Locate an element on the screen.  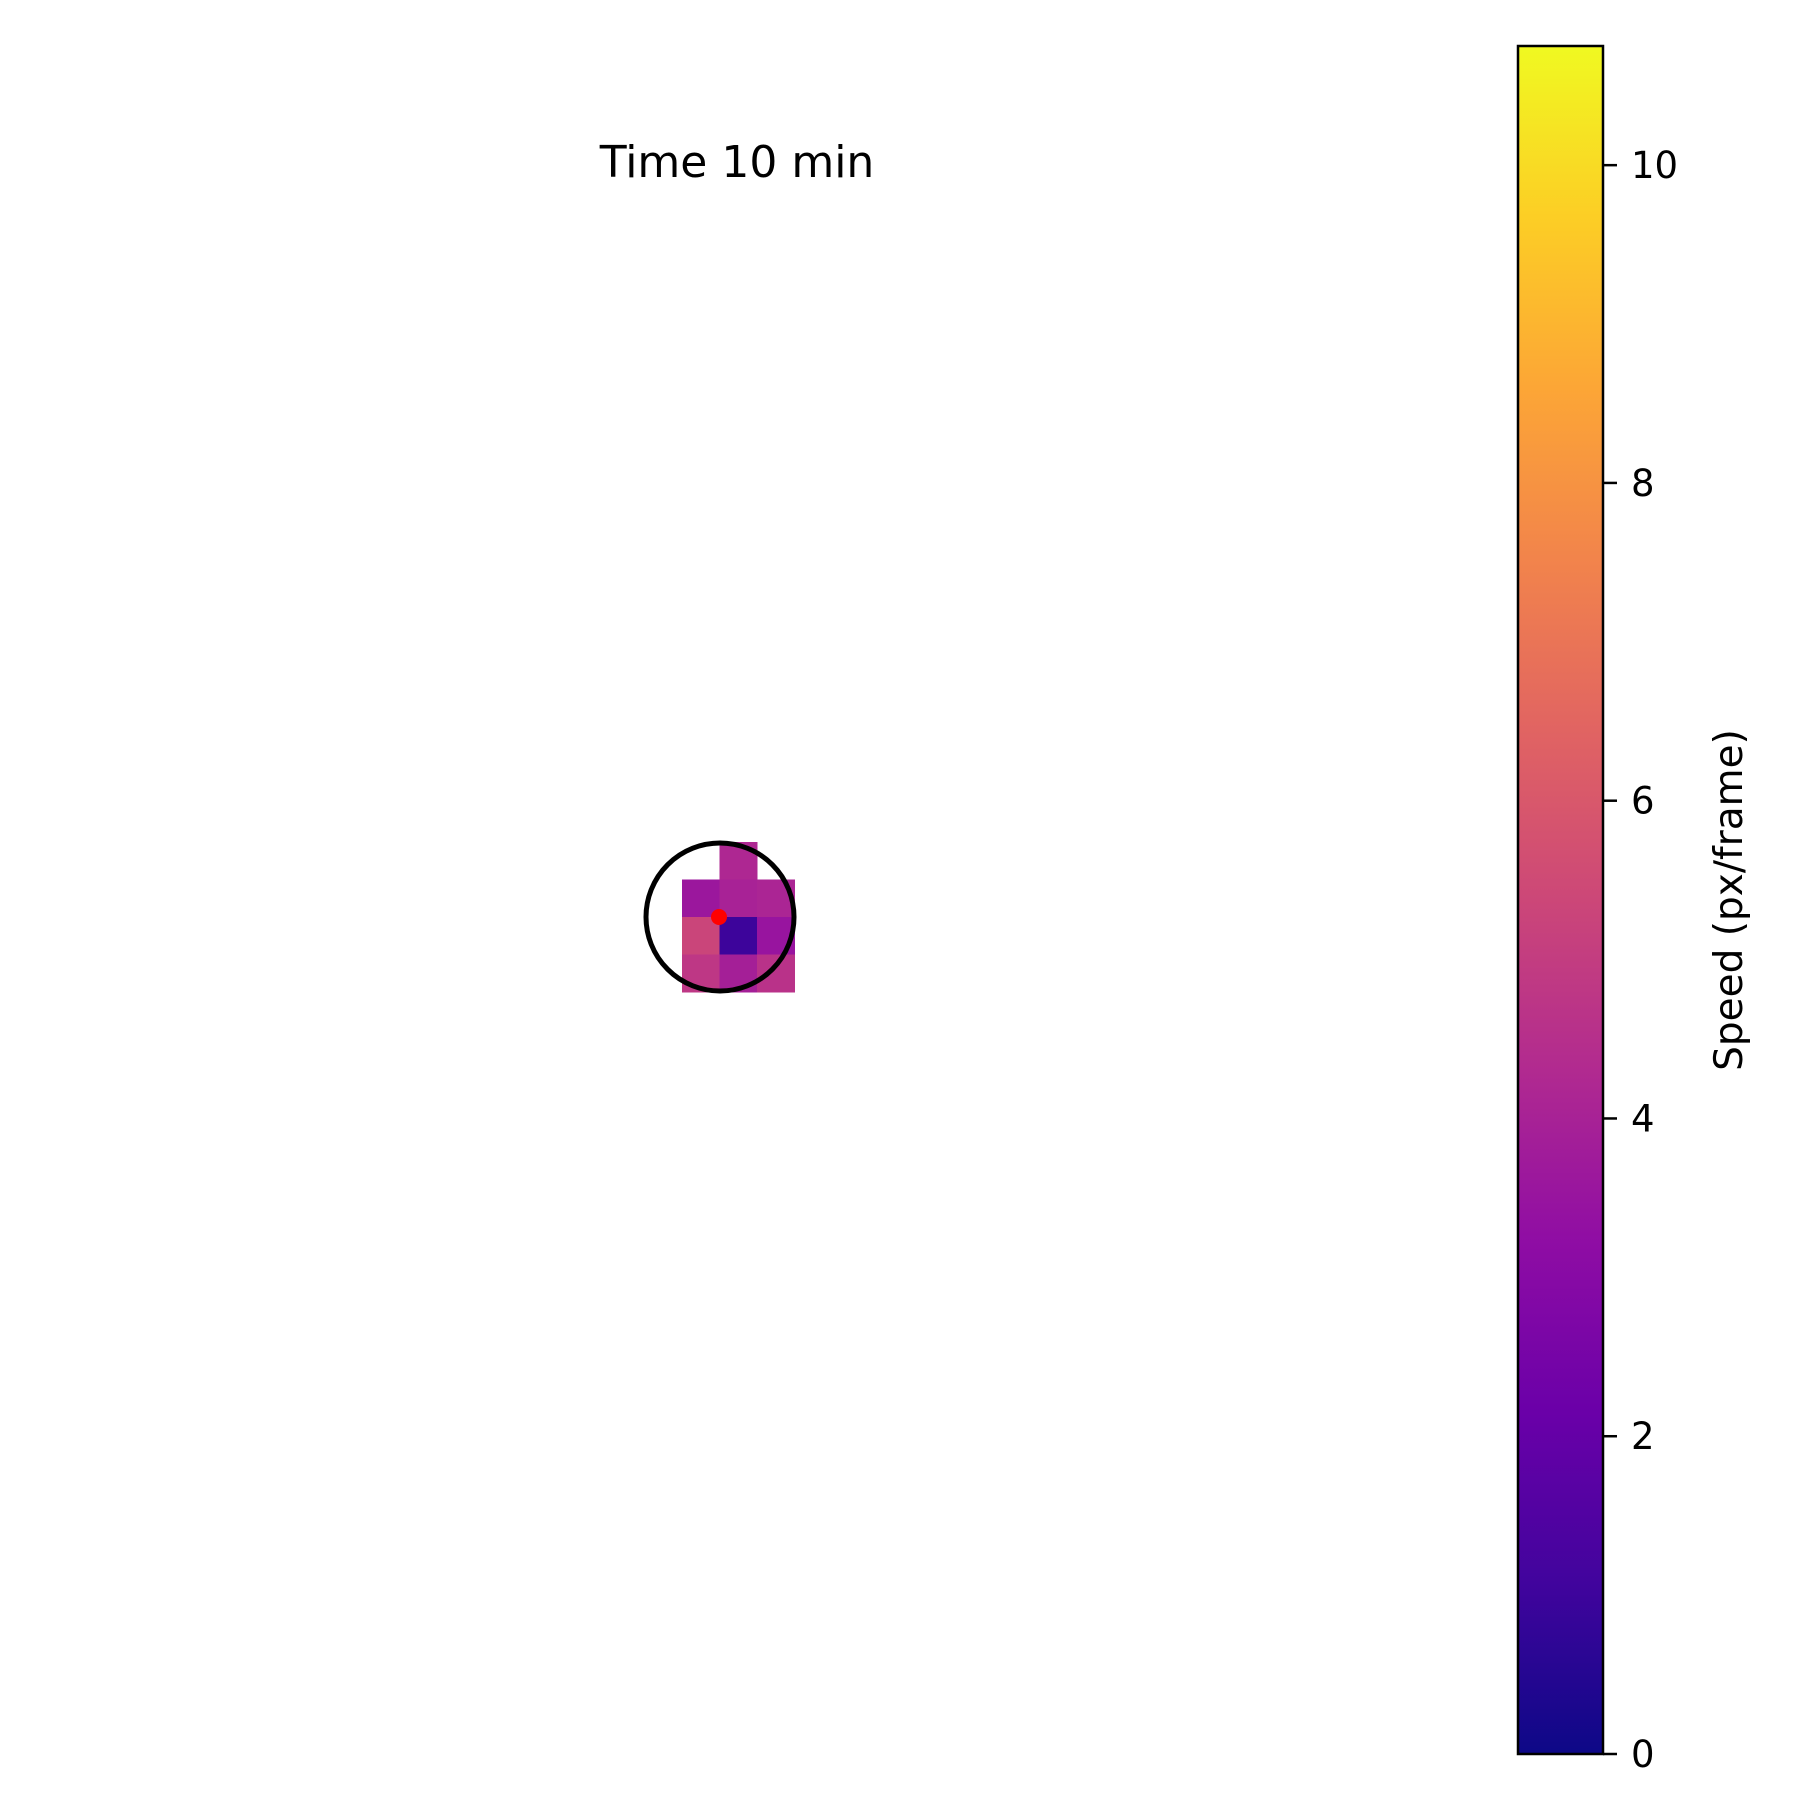
roi-circle is located at coordinates (720, 917).